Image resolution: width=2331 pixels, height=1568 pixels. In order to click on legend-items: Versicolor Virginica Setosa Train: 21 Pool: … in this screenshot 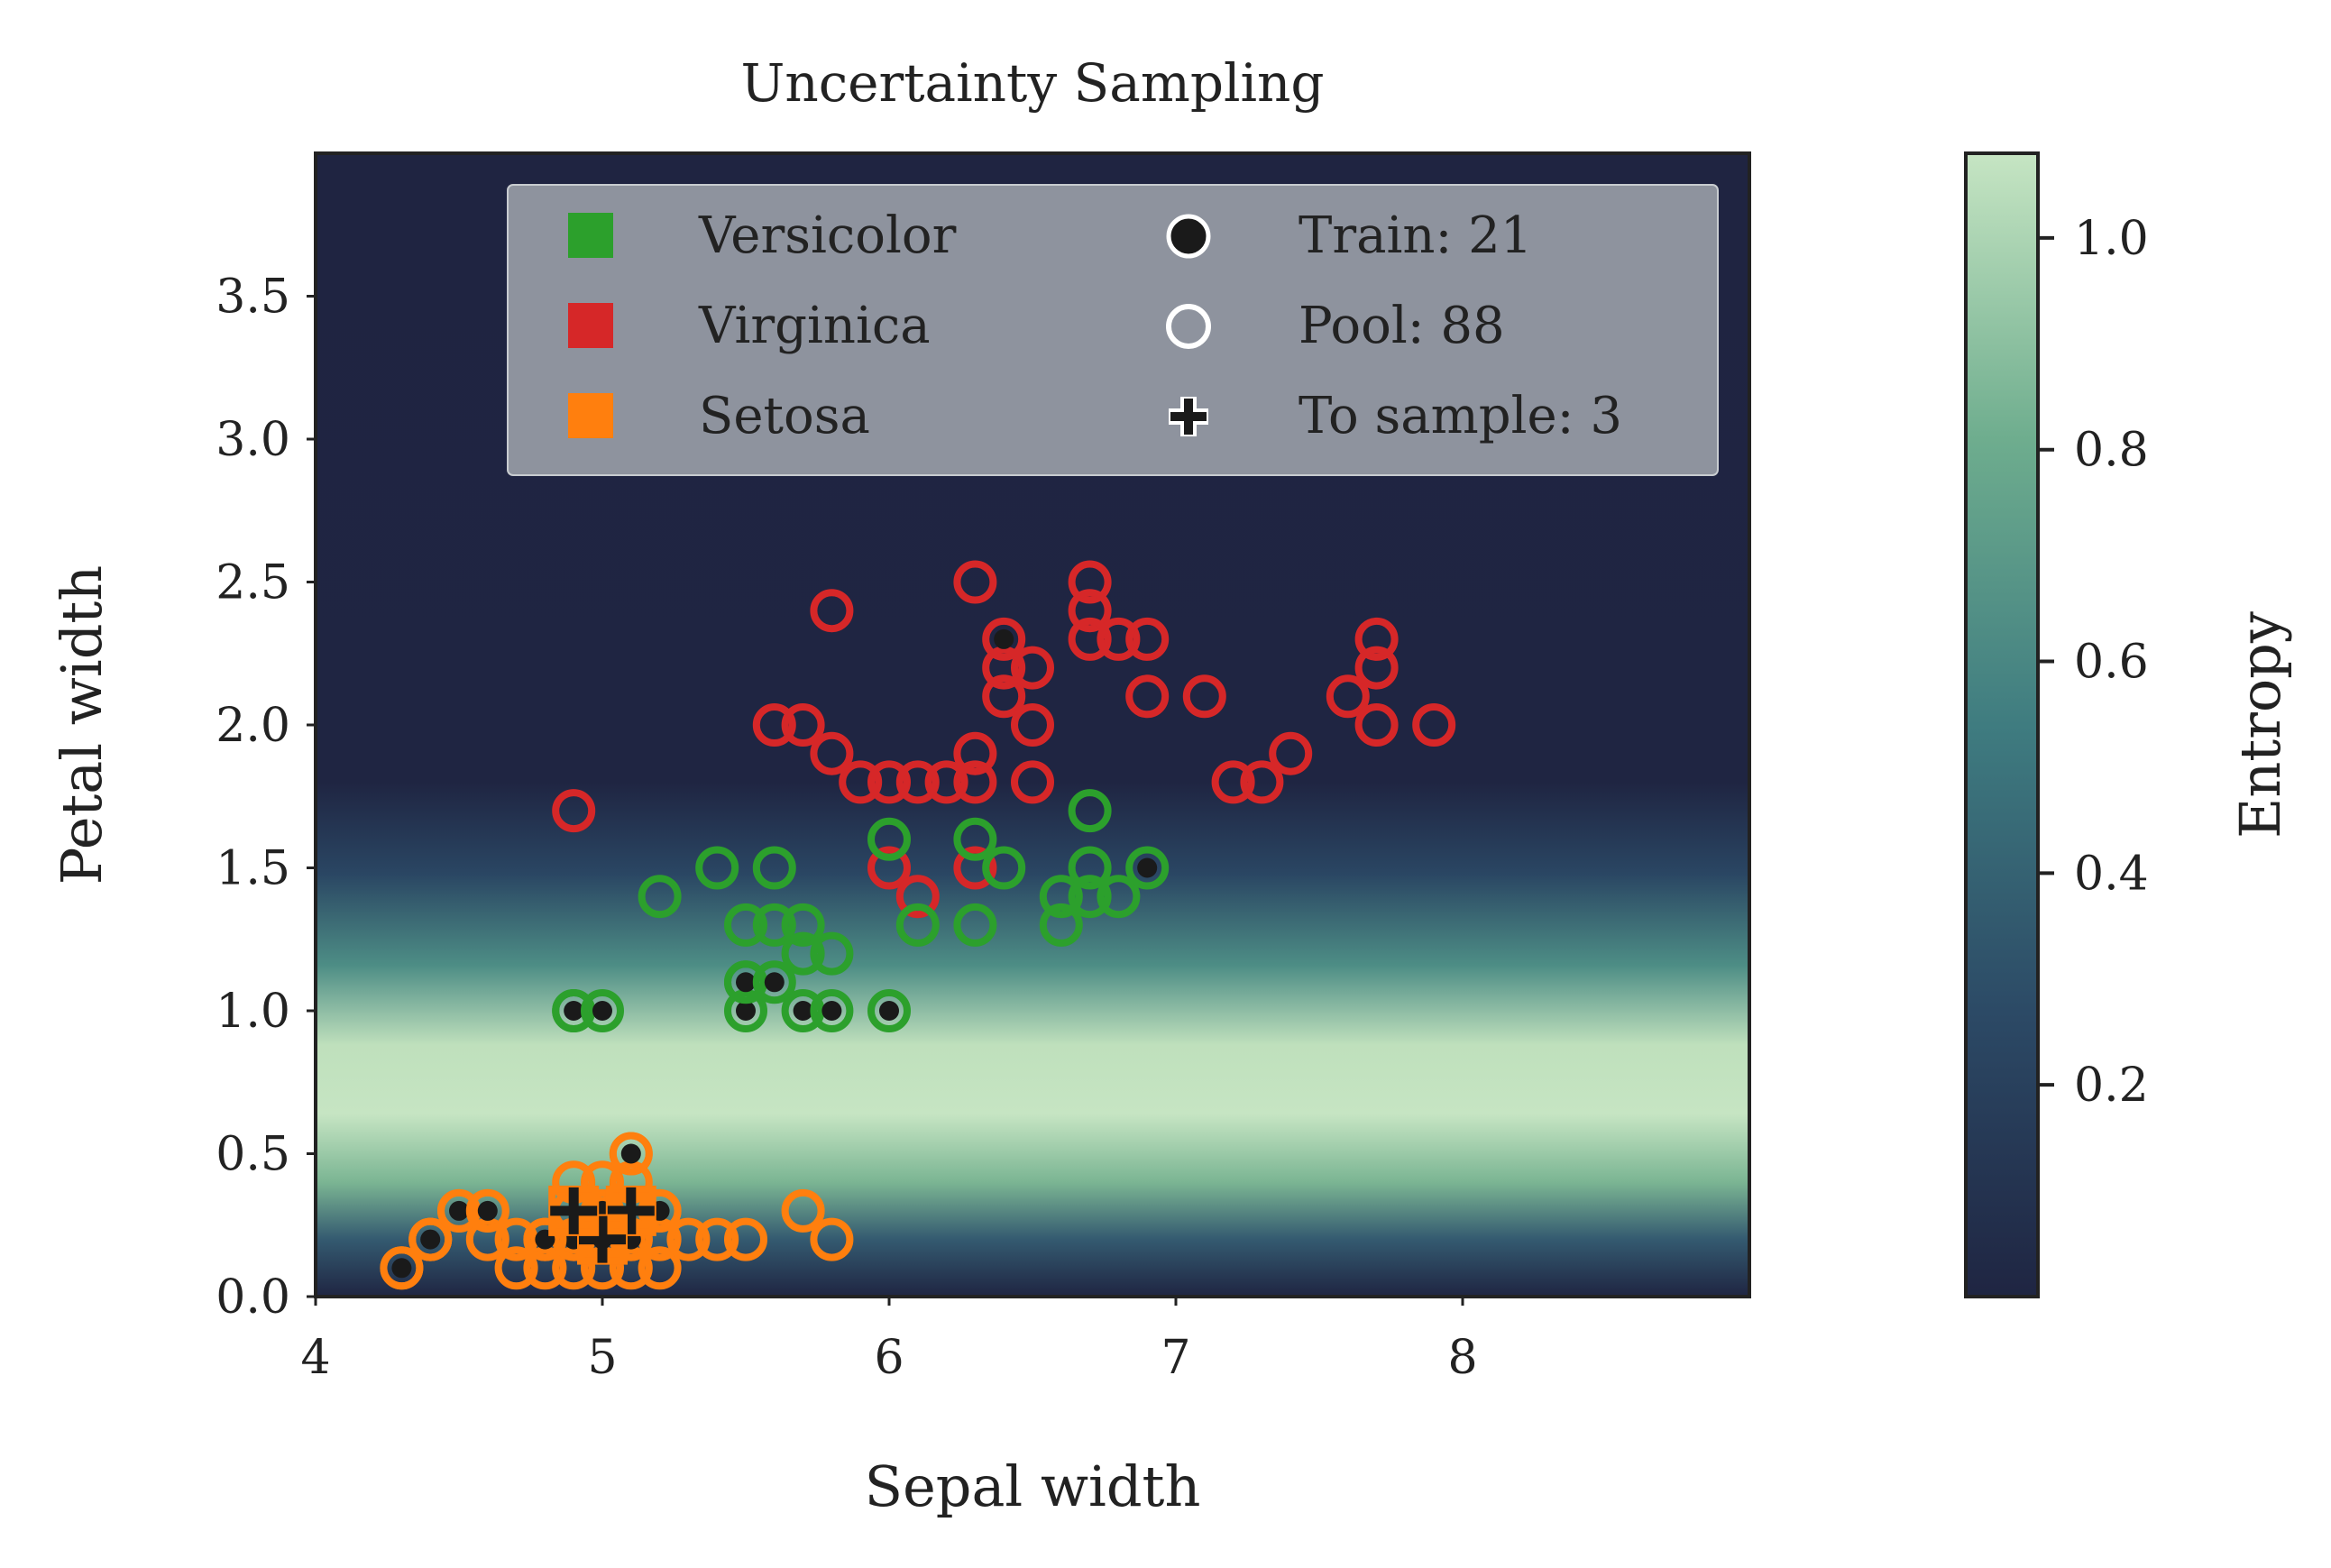, I will do `click(1095, 325)`.